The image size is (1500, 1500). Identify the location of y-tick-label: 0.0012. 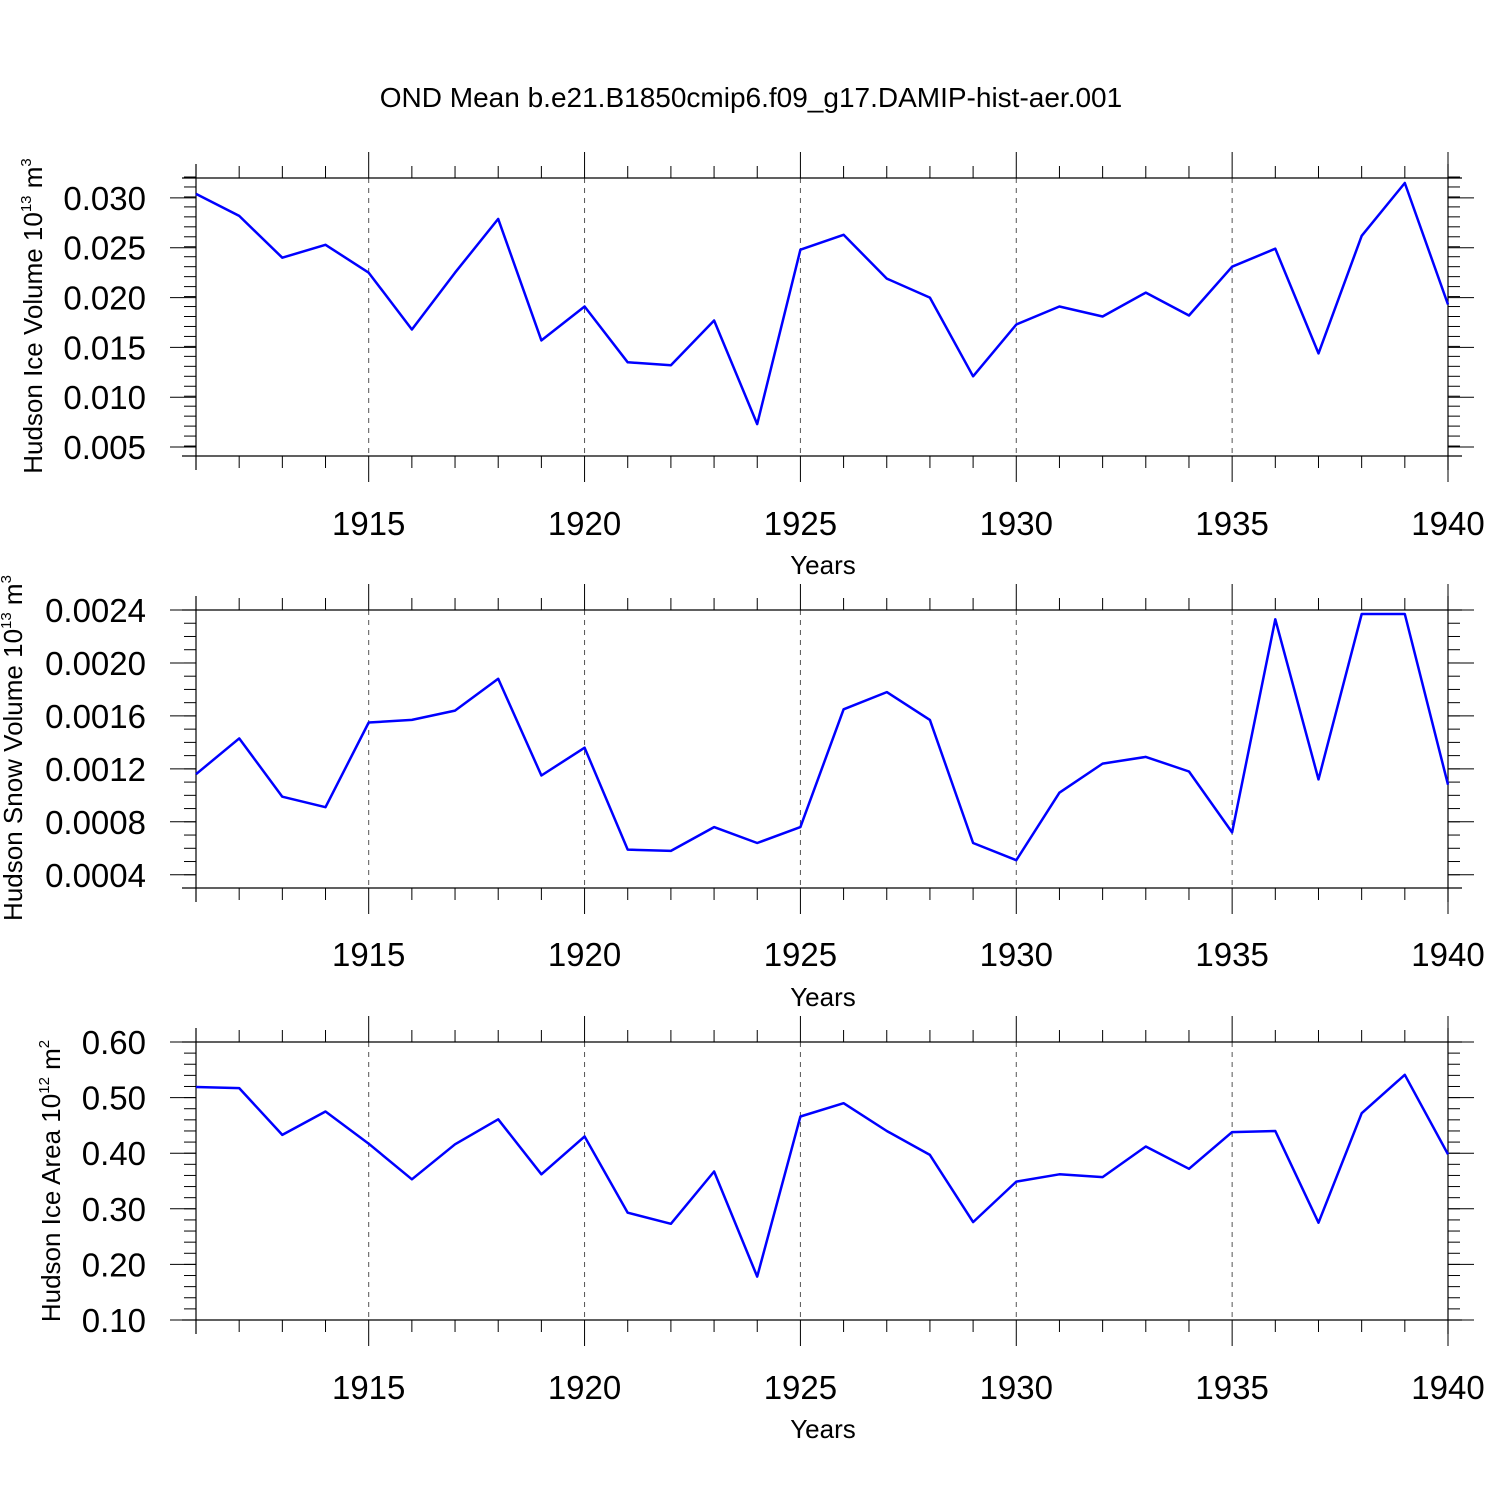
(95, 769).